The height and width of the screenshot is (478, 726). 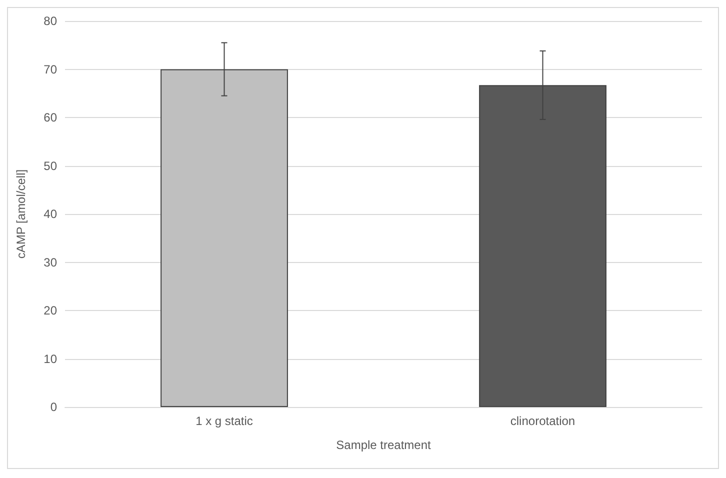 I want to click on y-tick-label: 40, so click(x=51, y=214).